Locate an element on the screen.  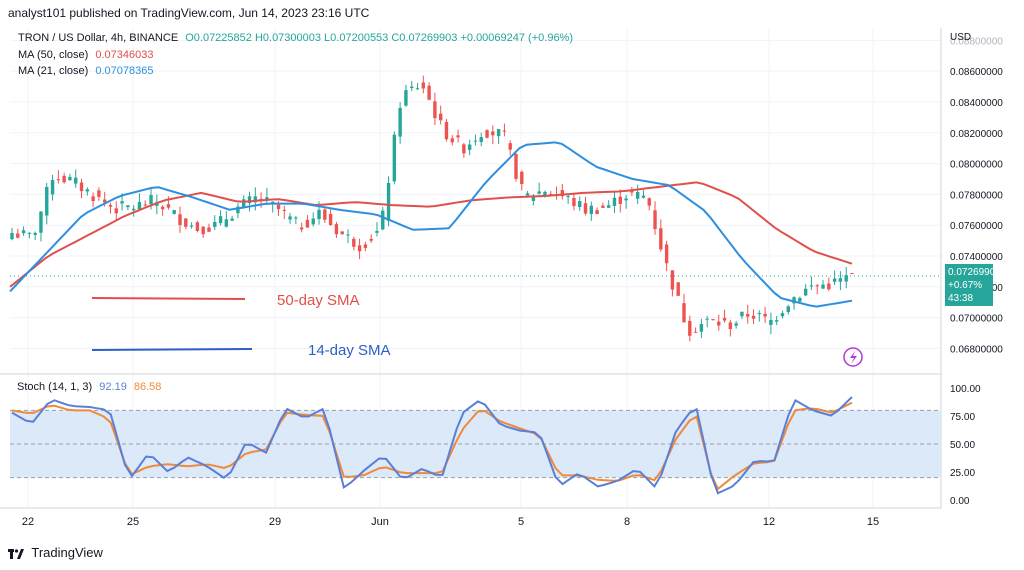
x-tick-label: Jun is located at coordinates (380, 522).